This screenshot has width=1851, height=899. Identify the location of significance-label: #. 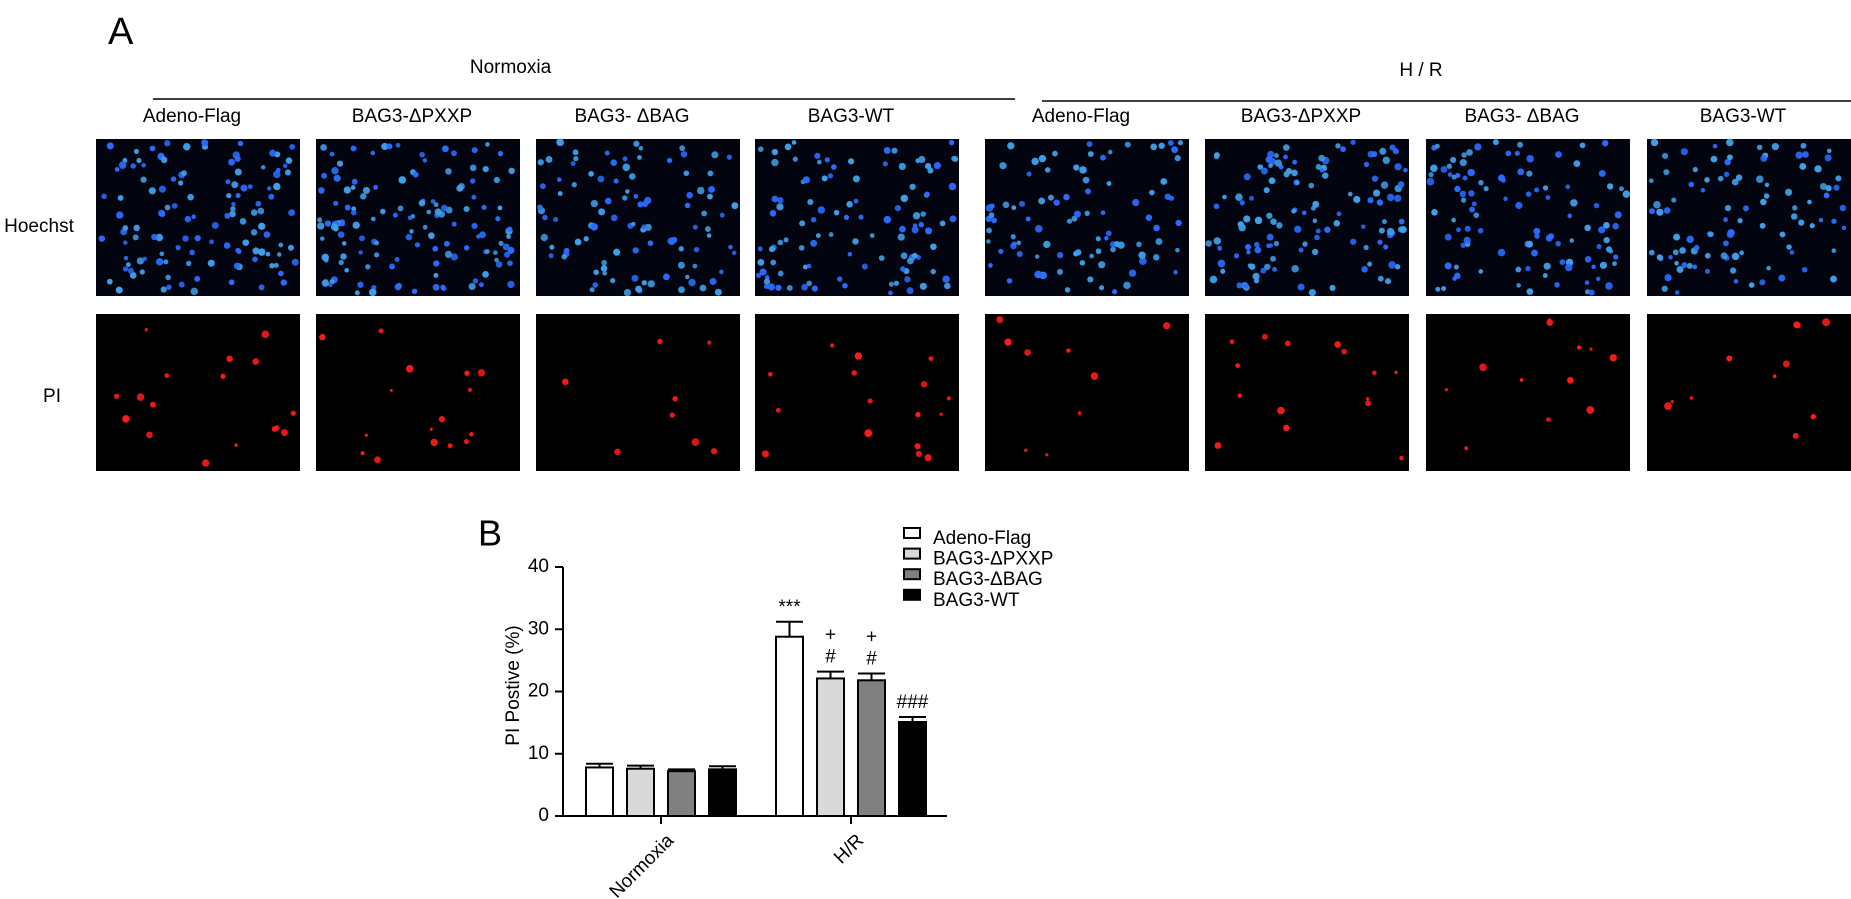
(871, 658).